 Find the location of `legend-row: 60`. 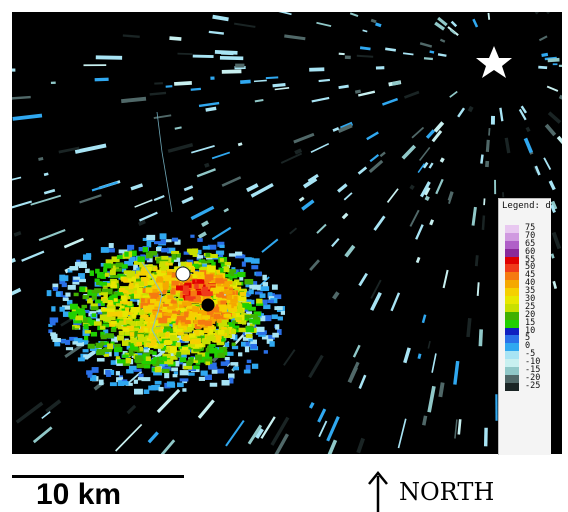

legend-row: 60 is located at coordinates (522, 251).